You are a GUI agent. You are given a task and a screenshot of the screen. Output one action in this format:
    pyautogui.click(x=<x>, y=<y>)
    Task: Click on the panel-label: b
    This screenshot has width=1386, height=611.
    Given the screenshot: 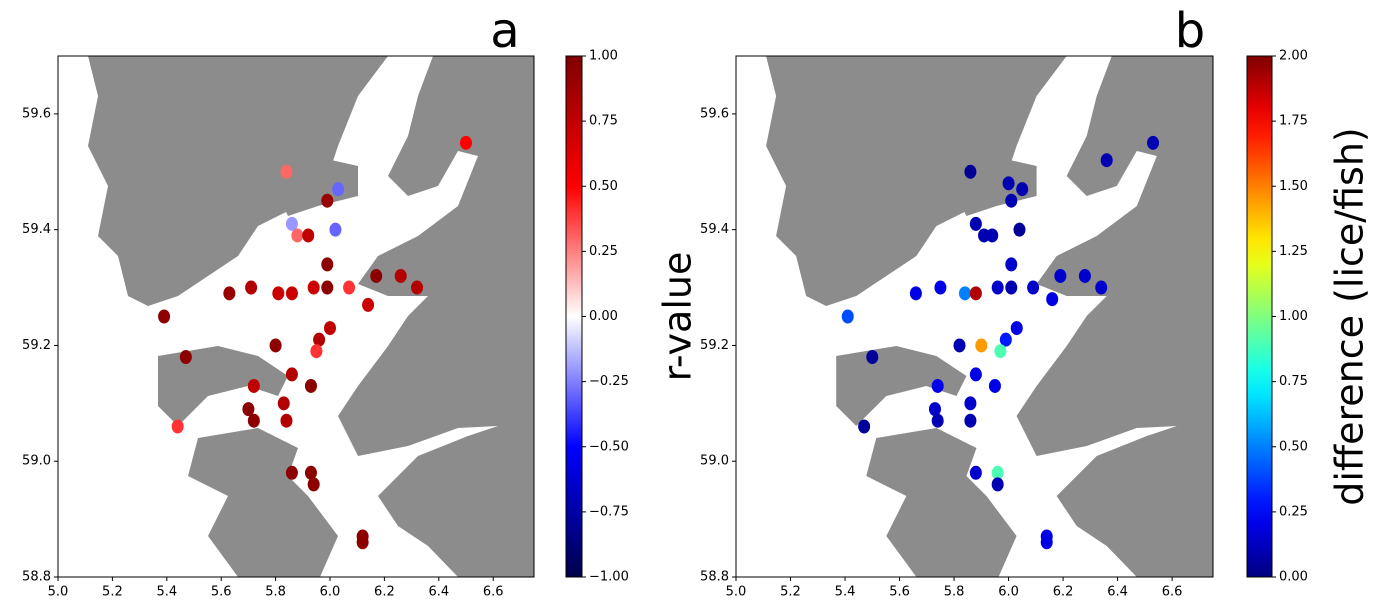 What is the action you would take?
    pyautogui.click(x=1190, y=31)
    